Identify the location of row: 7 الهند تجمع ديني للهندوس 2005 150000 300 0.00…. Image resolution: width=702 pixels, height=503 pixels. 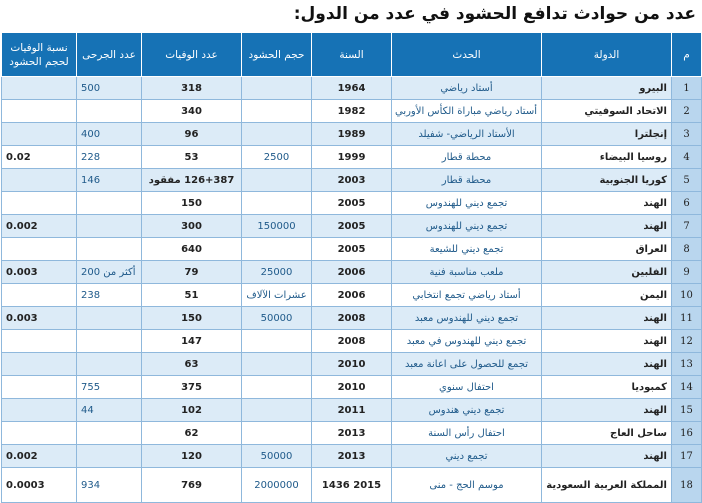
(351, 226).